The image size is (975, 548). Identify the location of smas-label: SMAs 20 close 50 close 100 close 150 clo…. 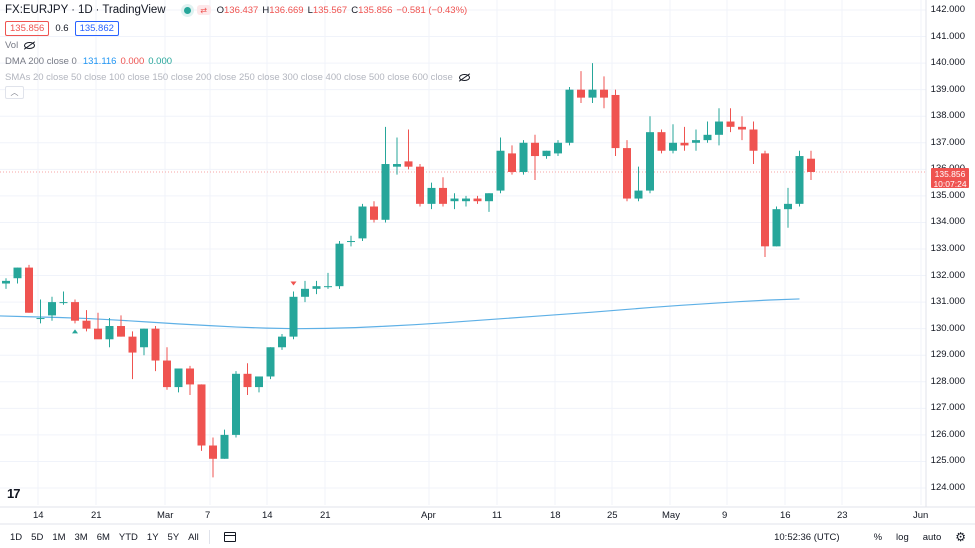
(229, 77).